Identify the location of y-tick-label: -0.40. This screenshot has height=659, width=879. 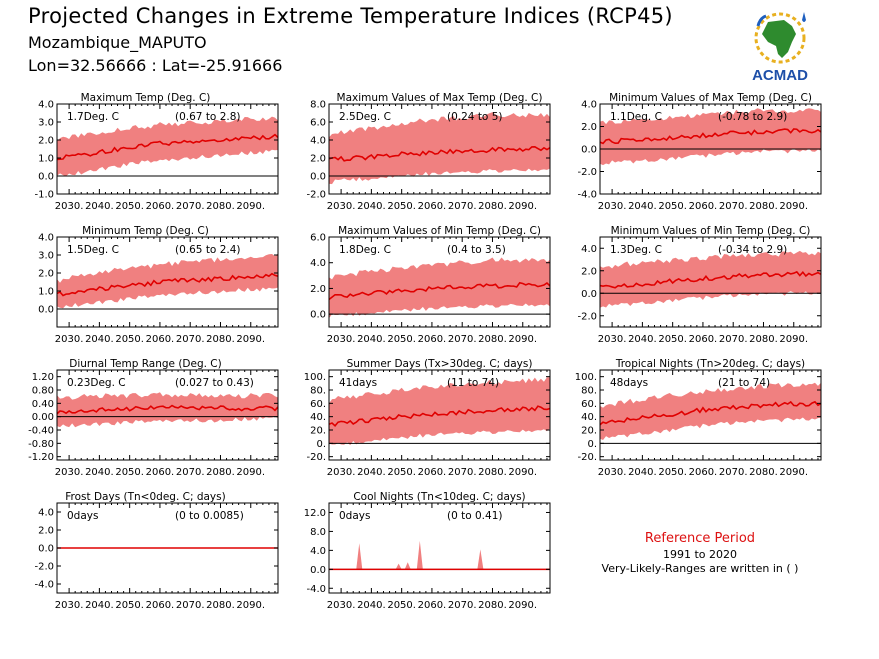
(41, 431).